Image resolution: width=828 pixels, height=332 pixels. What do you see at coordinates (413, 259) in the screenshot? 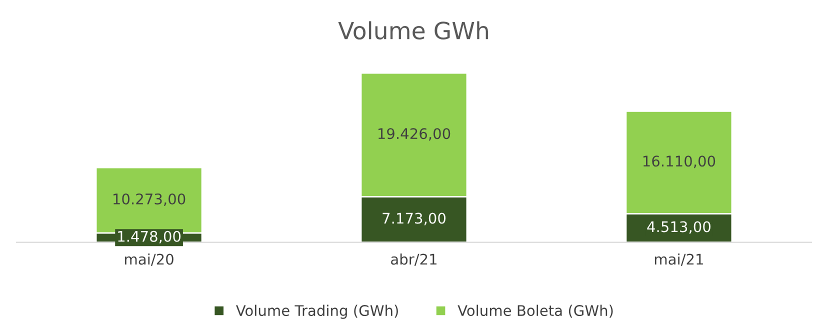
I see `x-tick-label: abr/21` at bounding box center [413, 259].